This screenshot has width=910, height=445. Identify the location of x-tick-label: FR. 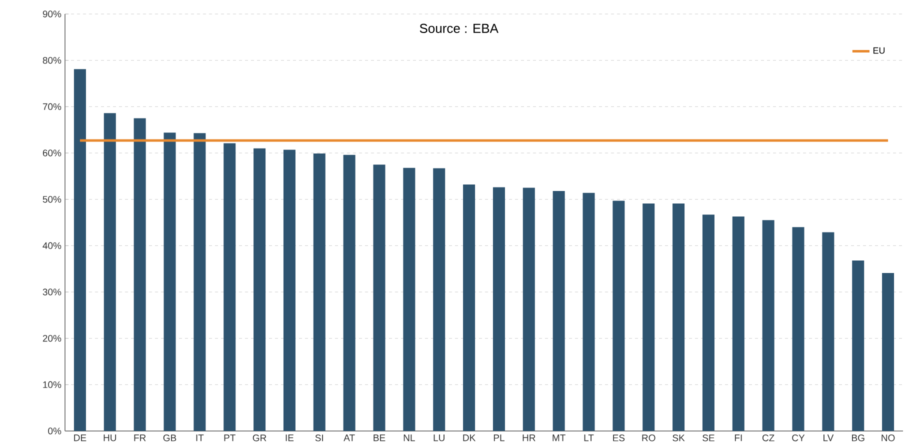
(140, 438).